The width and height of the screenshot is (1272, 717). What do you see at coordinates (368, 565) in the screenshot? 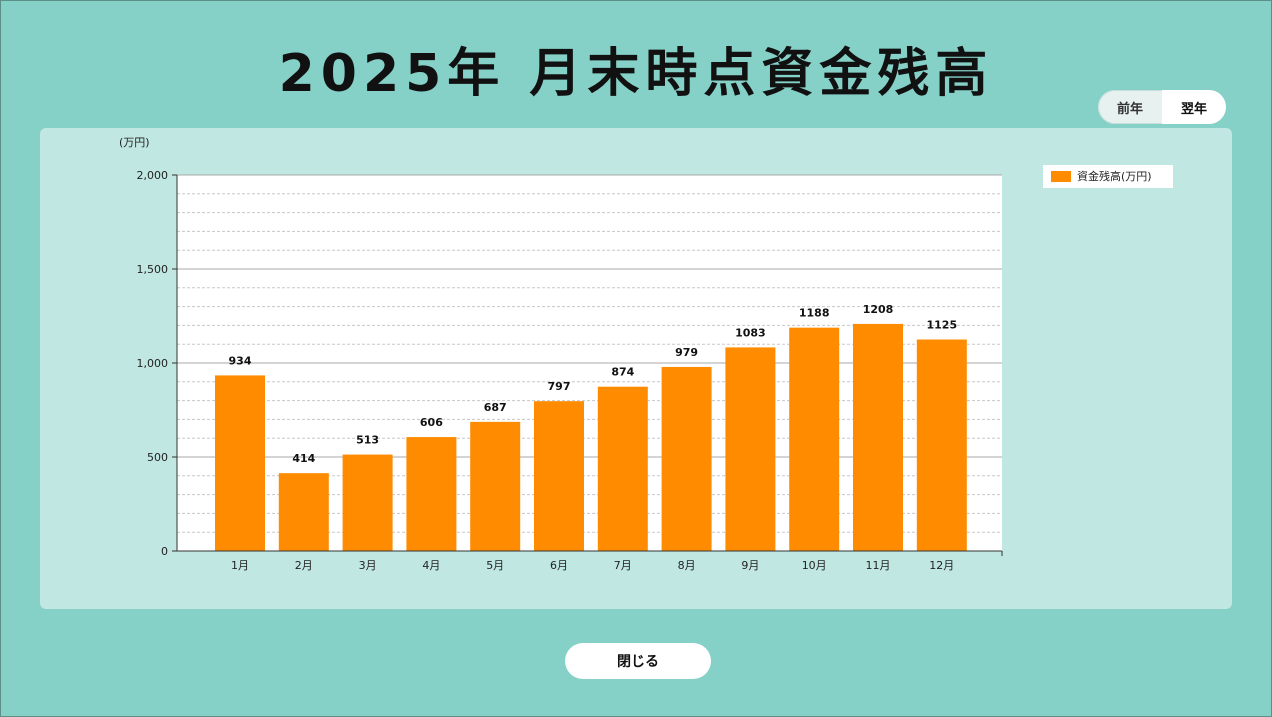
I see `x-tick-label: 3月` at bounding box center [368, 565].